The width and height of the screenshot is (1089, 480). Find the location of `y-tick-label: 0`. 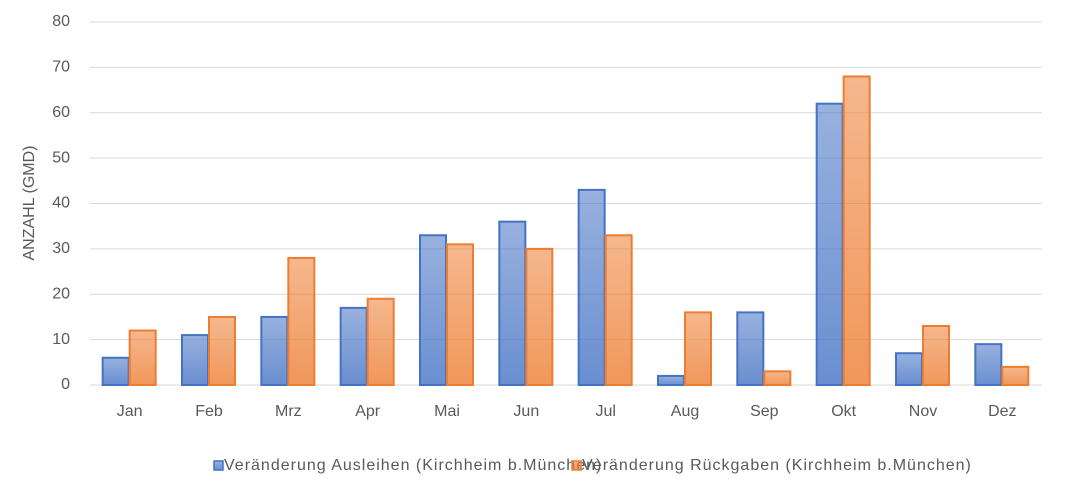

y-tick-label: 0 is located at coordinates (65, 384).